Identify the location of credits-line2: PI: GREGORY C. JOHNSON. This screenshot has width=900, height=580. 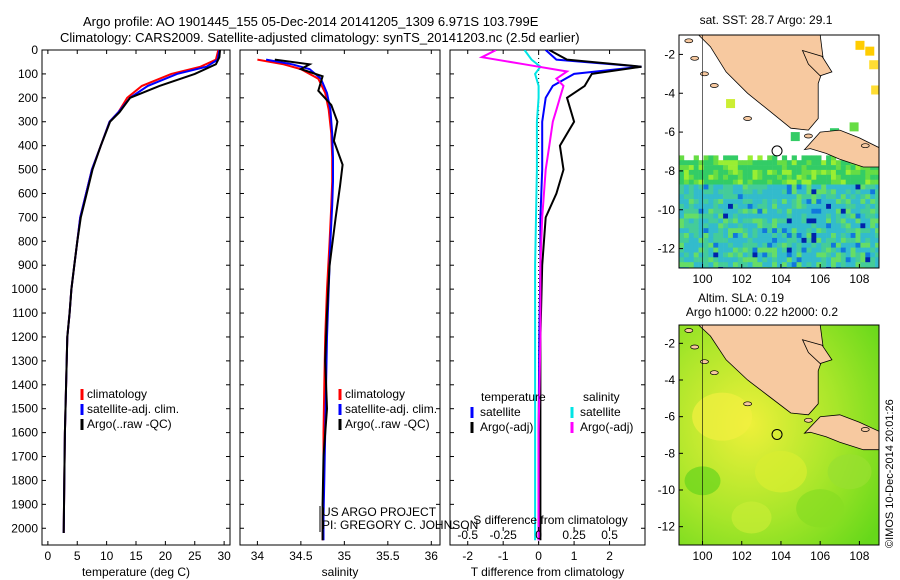
(400, 525).